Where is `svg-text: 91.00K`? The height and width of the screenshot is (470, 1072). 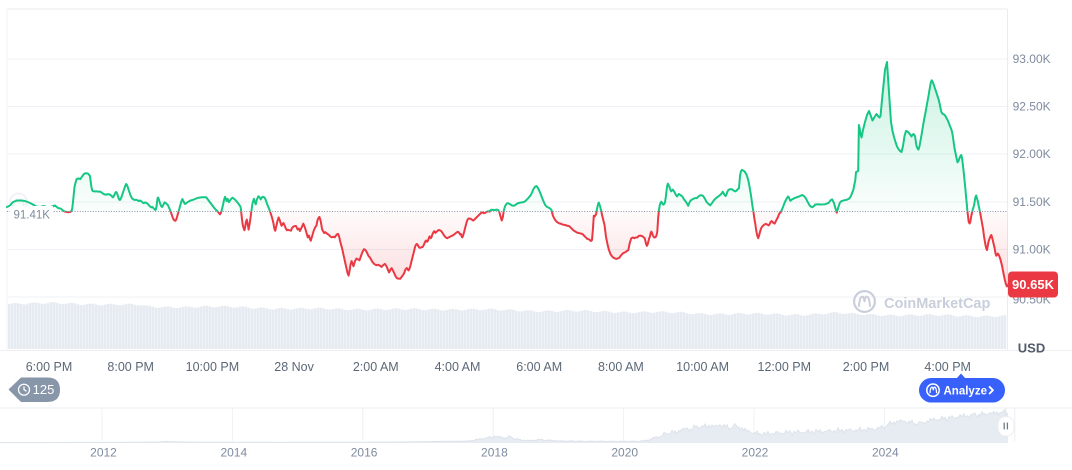 svg-text: 91.00K is located at coordinates (1032, 250).